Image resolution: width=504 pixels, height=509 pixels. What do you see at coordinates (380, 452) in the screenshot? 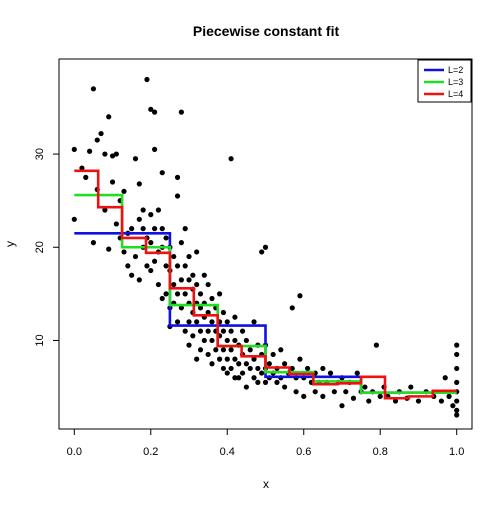
I see `x-tick-label: 0.8` at bounding box center [380, 452].